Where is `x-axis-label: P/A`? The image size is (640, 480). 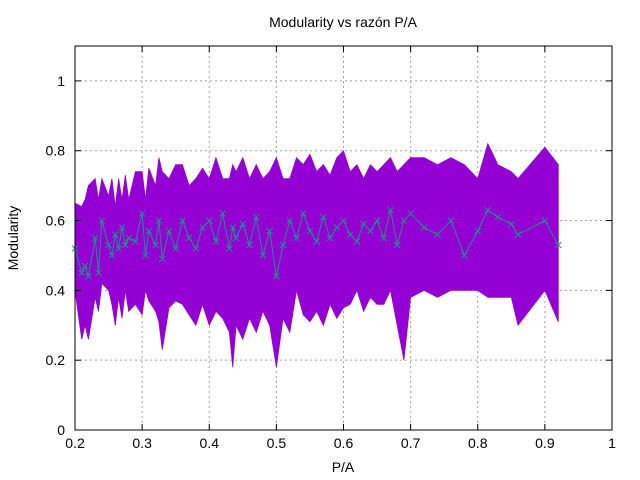 x-axis-label: P/A is located at coordinates (343, 467).